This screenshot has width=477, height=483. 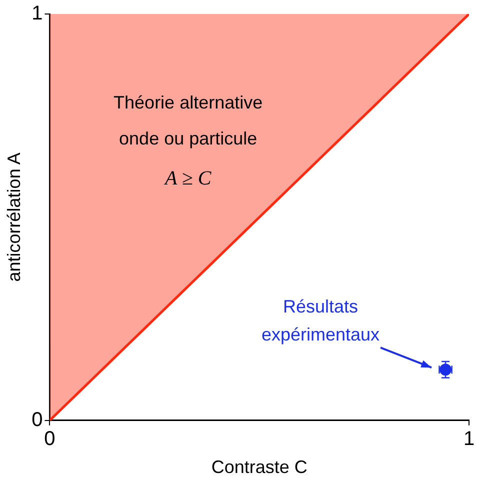 I want to click on annotation: onde ou particule, so click(x=188, y=138).